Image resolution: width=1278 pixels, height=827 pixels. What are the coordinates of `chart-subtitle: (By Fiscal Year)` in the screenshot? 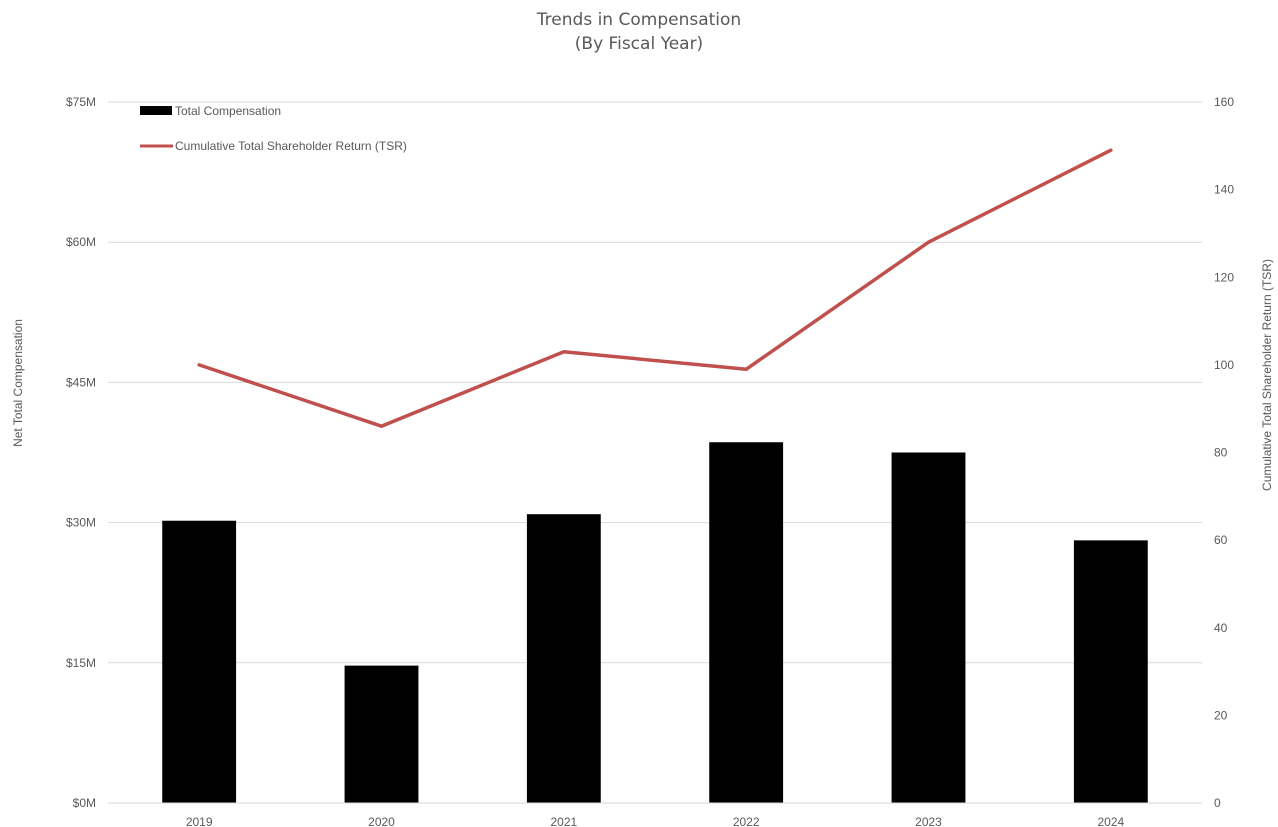 It's located at (639, 44).